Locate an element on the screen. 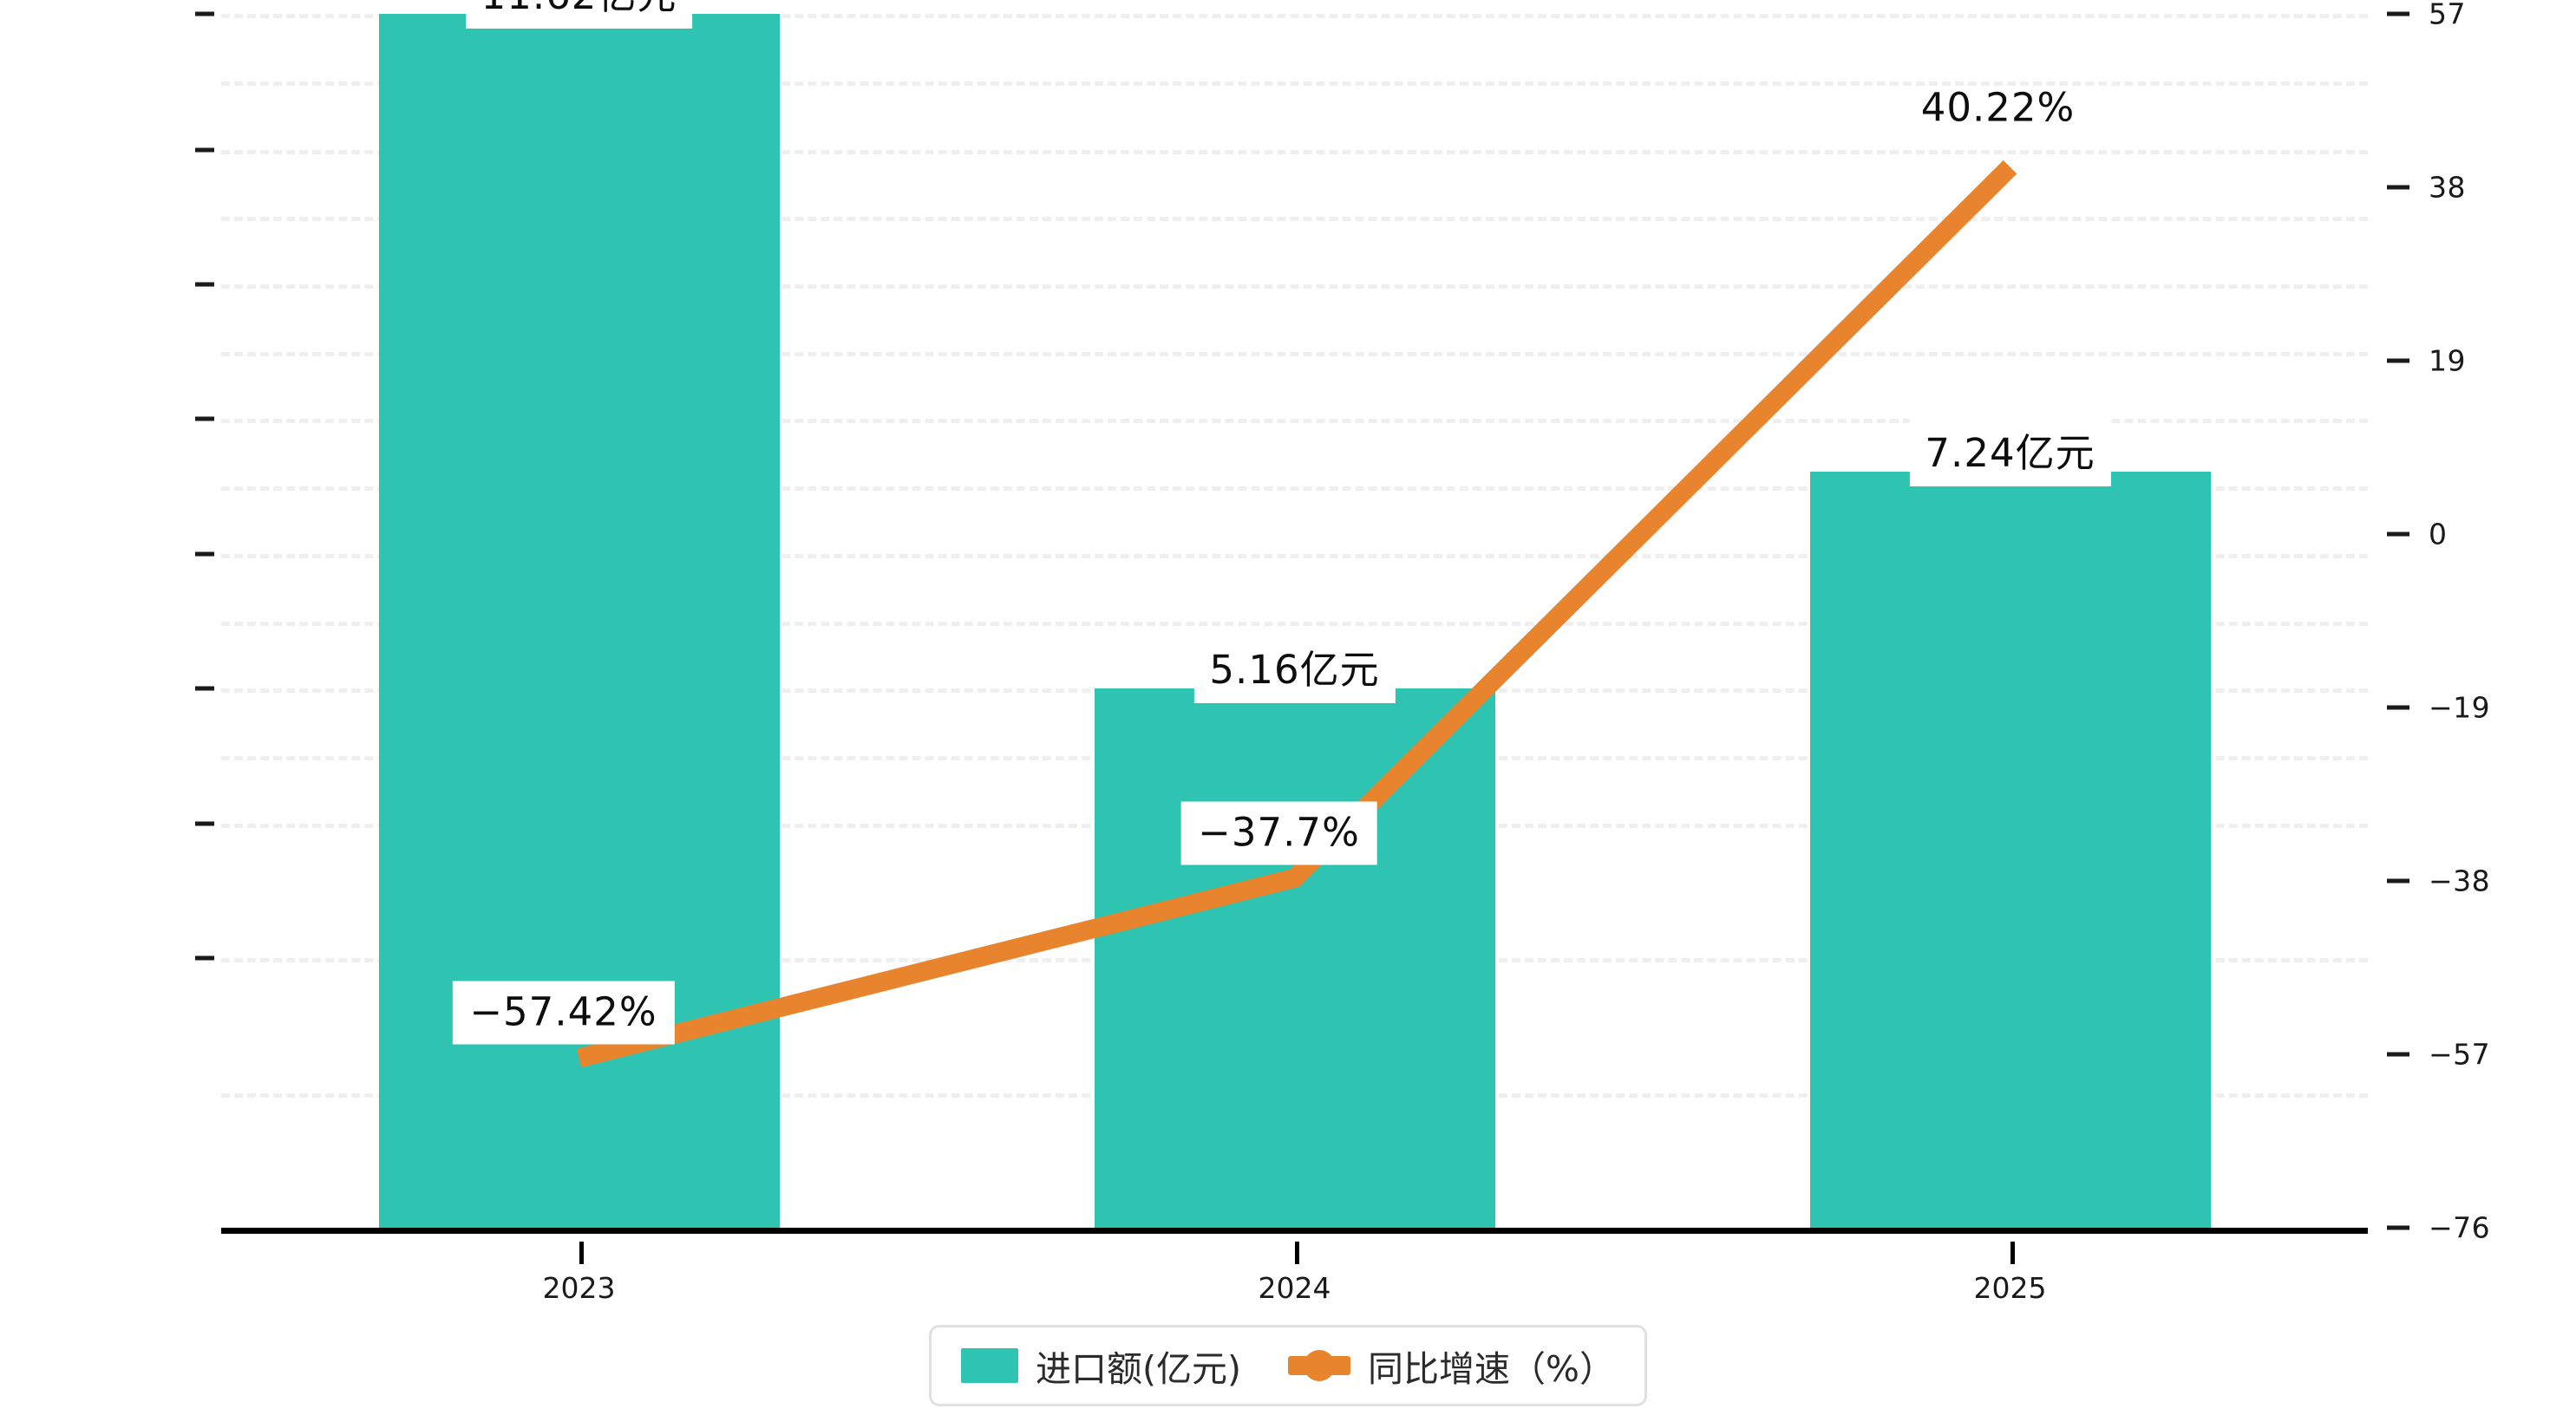 The height and width of the screenshot is (1415, 2576). y-axis-right-tick-label: −76 is located at coordinates (2460, 1227).